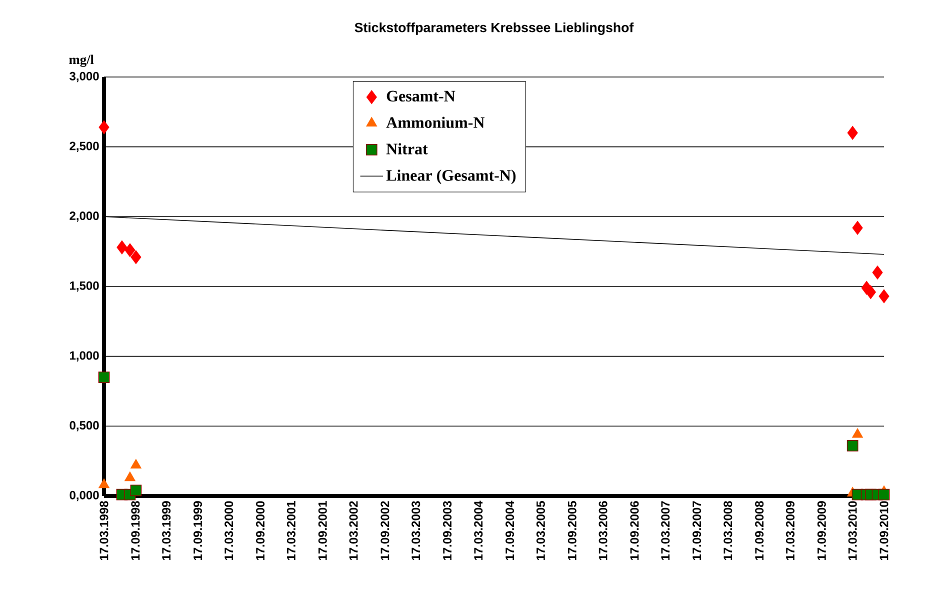 The height and width of the screenshot is (602, 941). Describe the element at coordinates (447, 530) in the screenshot. I see `x-tick-label: 17.09.2003` at that location.